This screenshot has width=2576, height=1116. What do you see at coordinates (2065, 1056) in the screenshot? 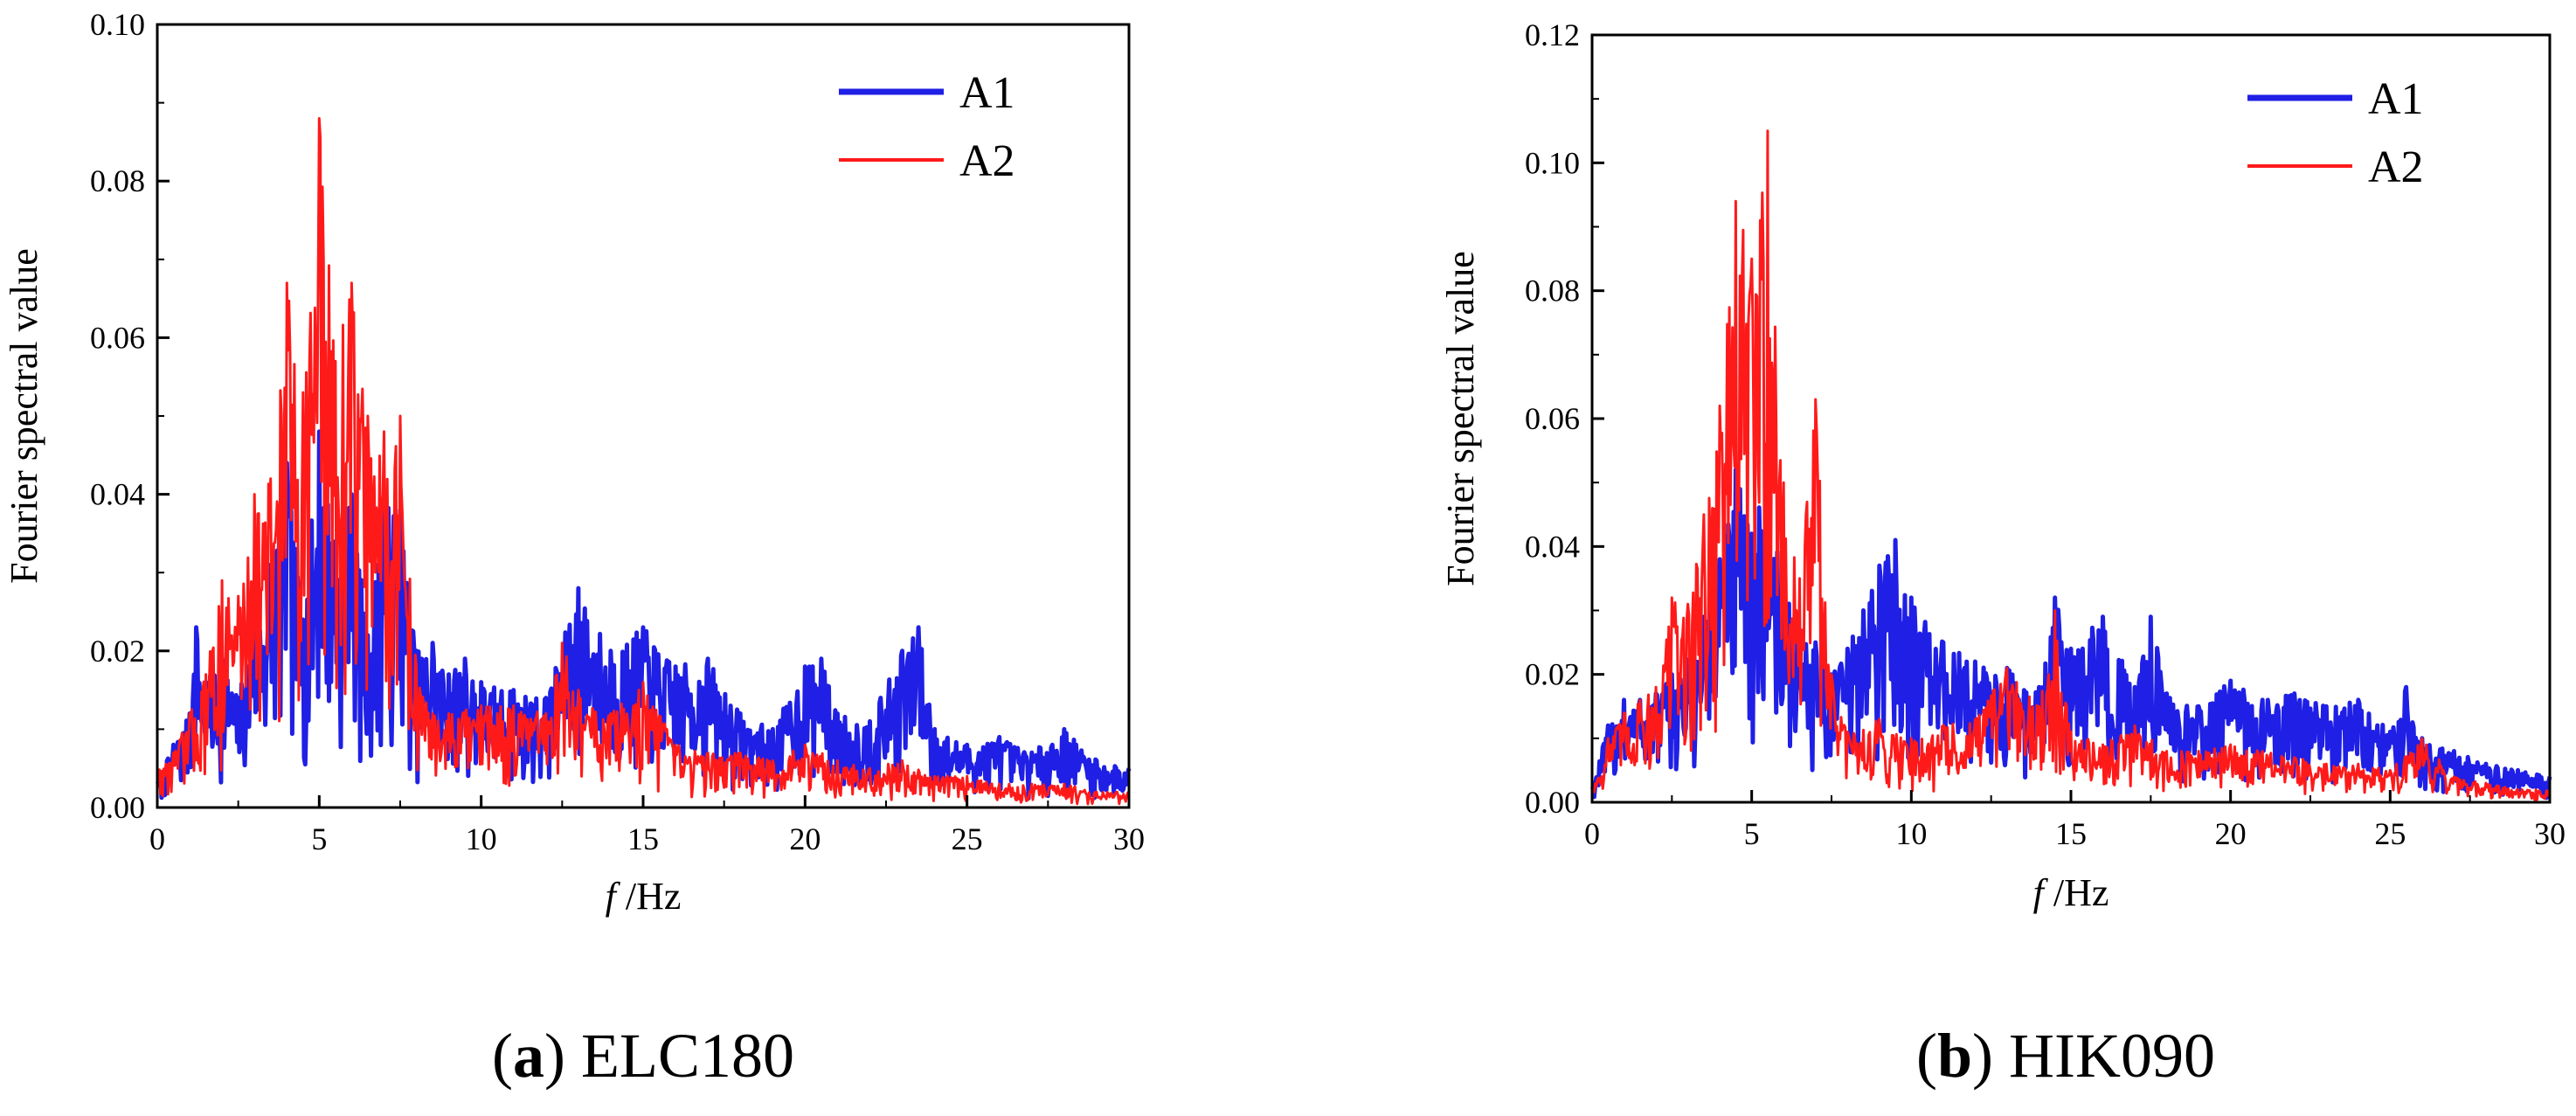
I see `panel-caption: (b) HIK090` at bounding box center [2065, 1056].